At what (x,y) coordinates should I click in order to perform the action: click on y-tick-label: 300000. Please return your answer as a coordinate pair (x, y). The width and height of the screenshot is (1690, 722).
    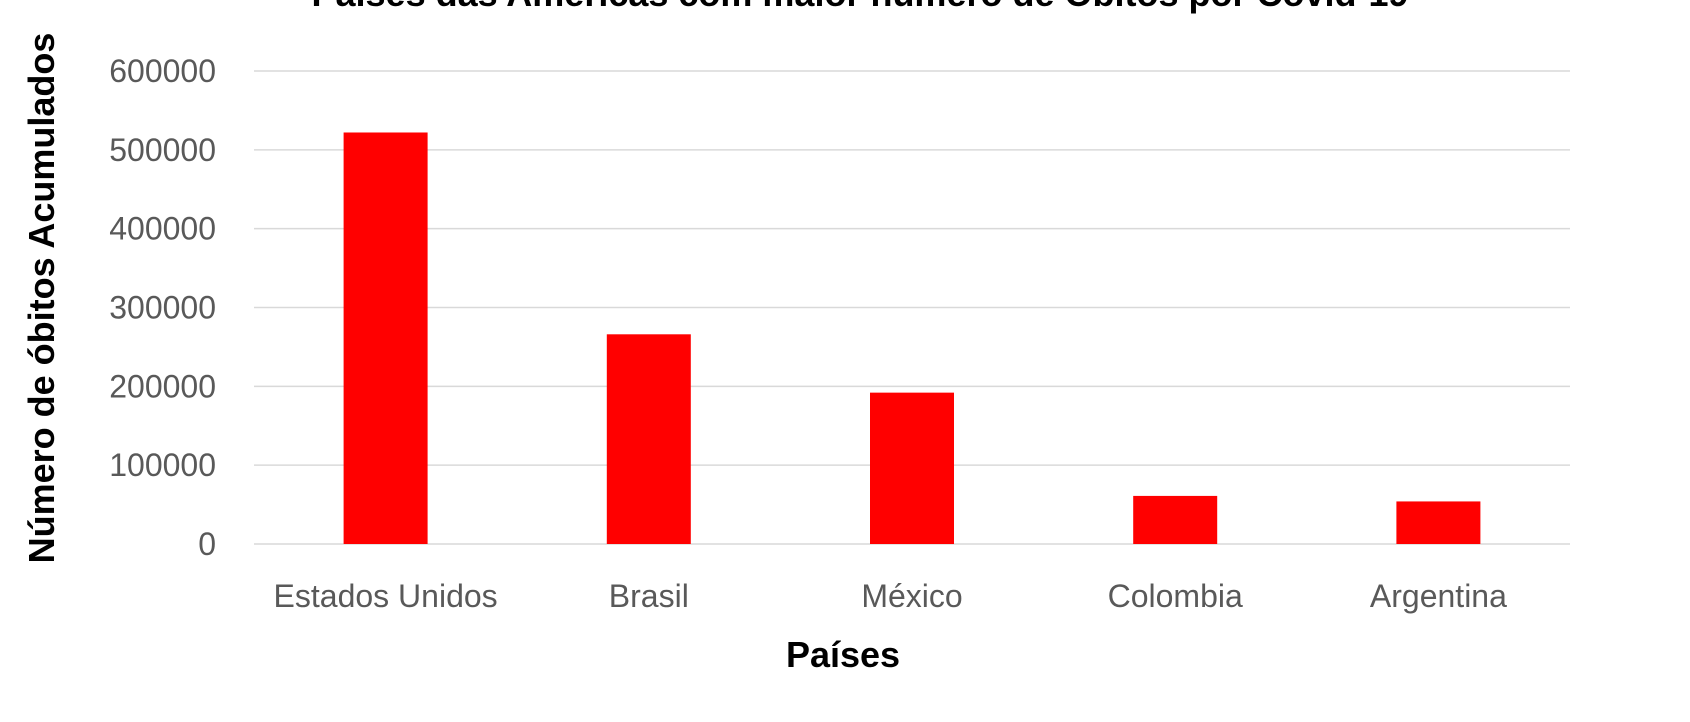
    Looking at the image, I should click on (162, 308).